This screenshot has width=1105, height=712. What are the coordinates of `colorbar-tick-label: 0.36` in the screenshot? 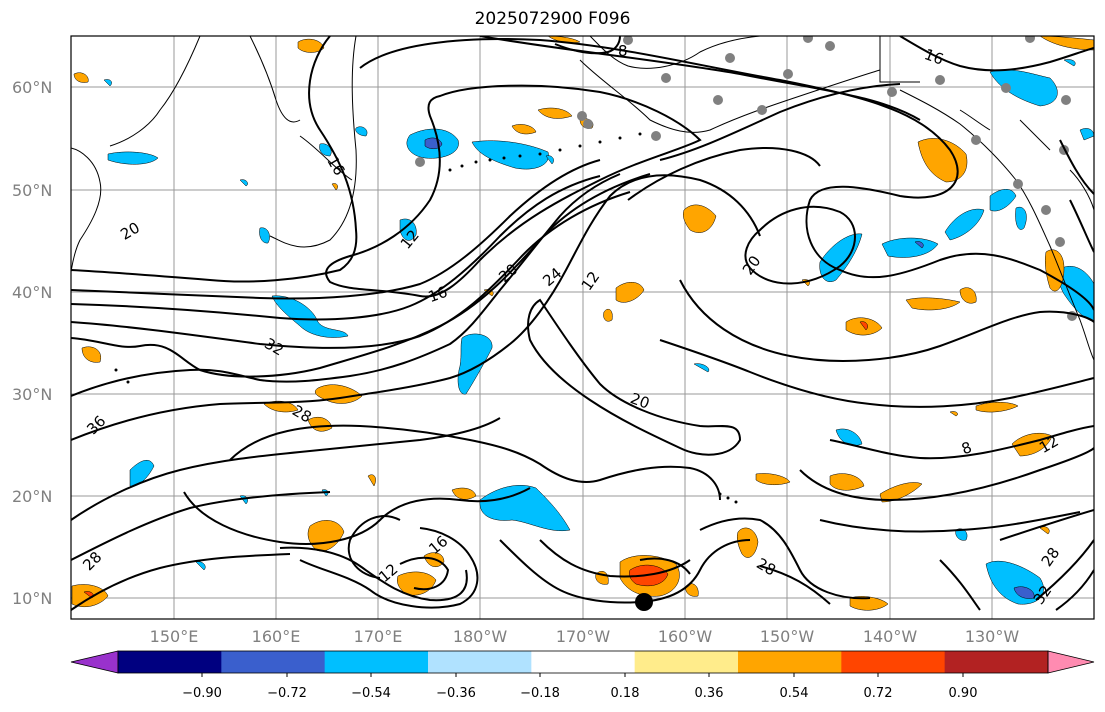 It's located at (709, 693).